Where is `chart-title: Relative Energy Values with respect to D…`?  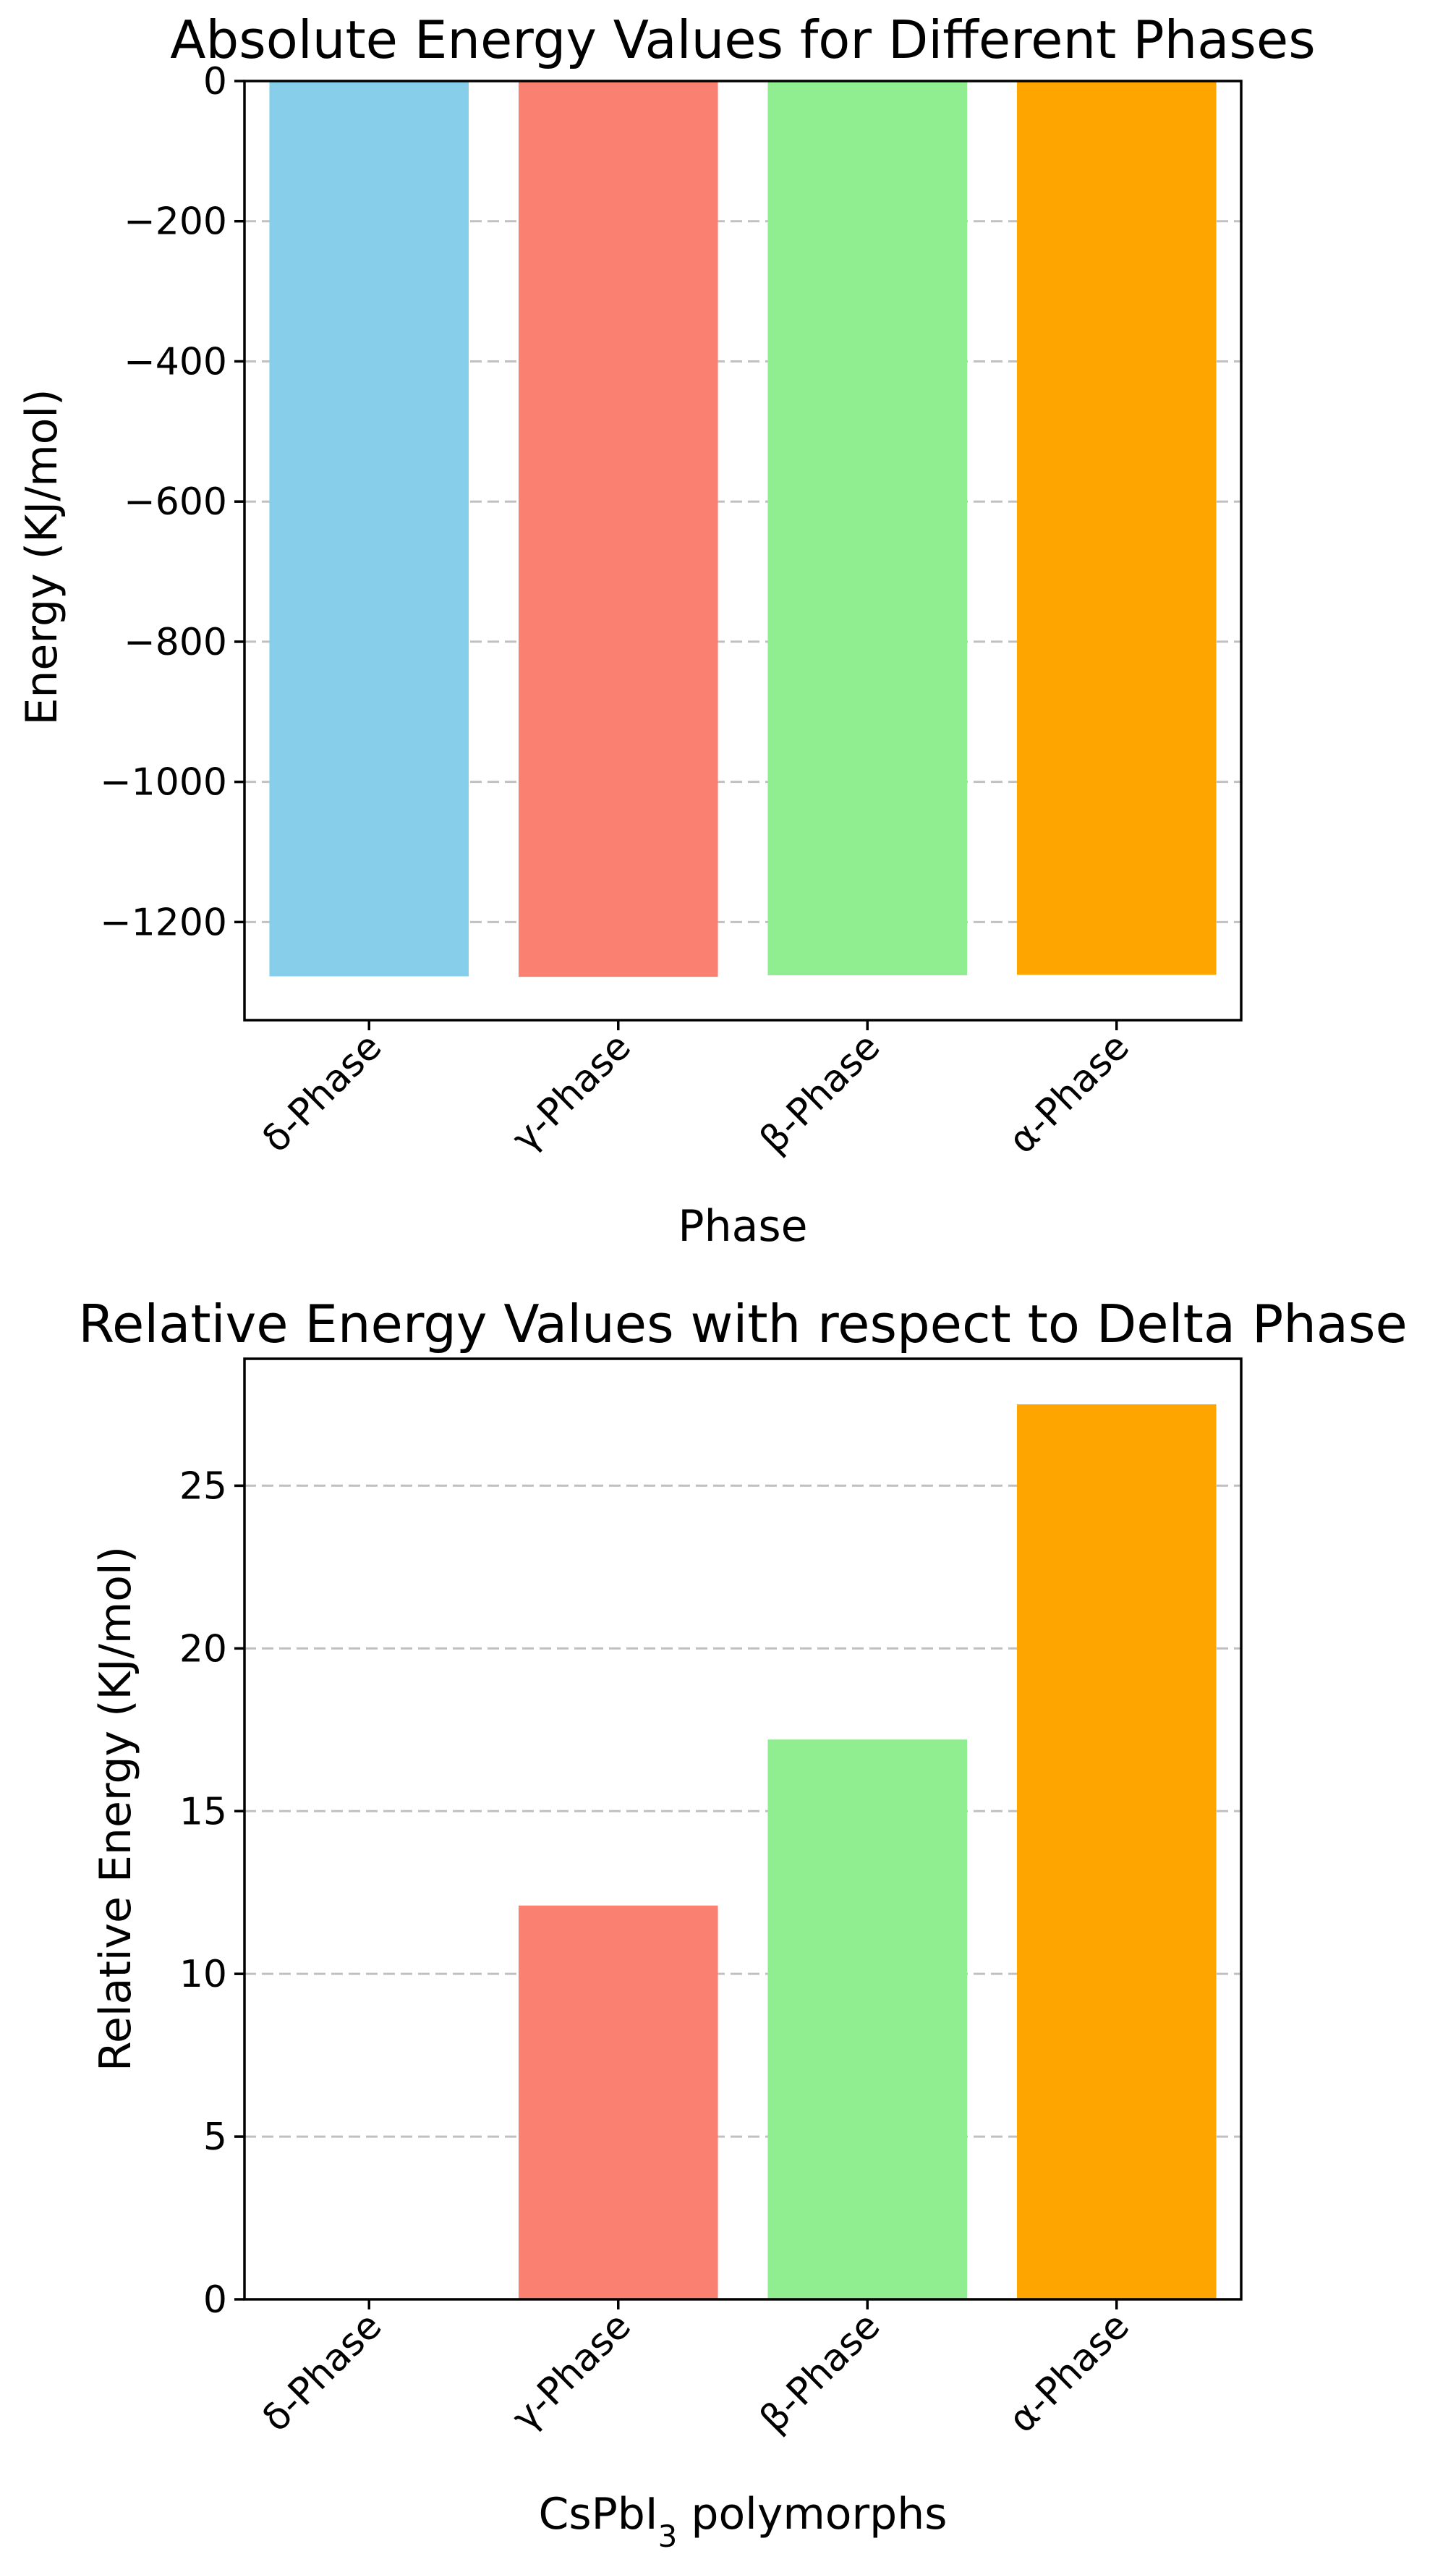
chart-title: Relative Energy Values with respect to D… is located at coordinates (743, 1324).